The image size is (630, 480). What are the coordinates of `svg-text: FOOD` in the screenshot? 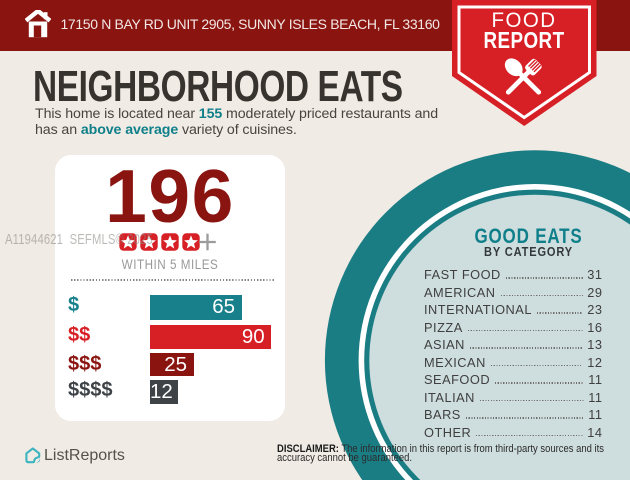 It's located at (524, 20).